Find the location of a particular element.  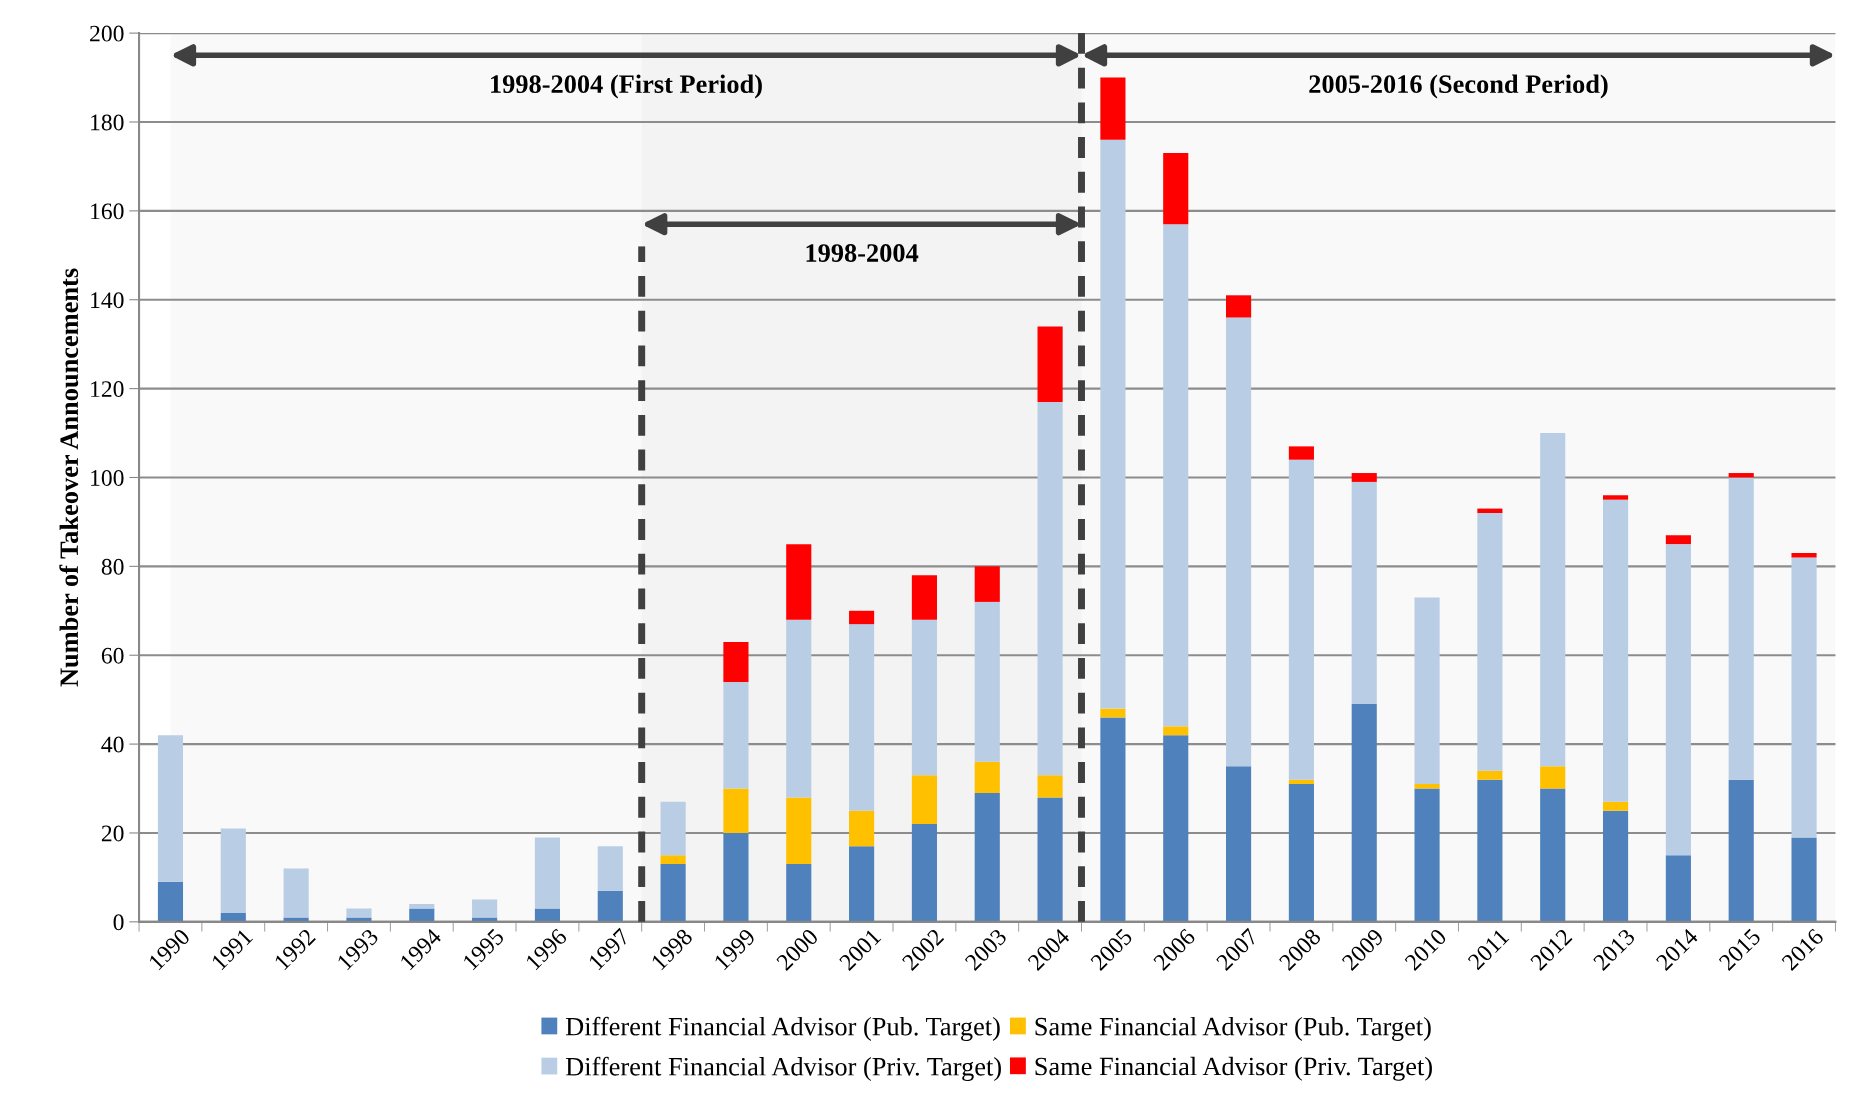

band-label: 1998-2004 is located at coordinates (862, 253).